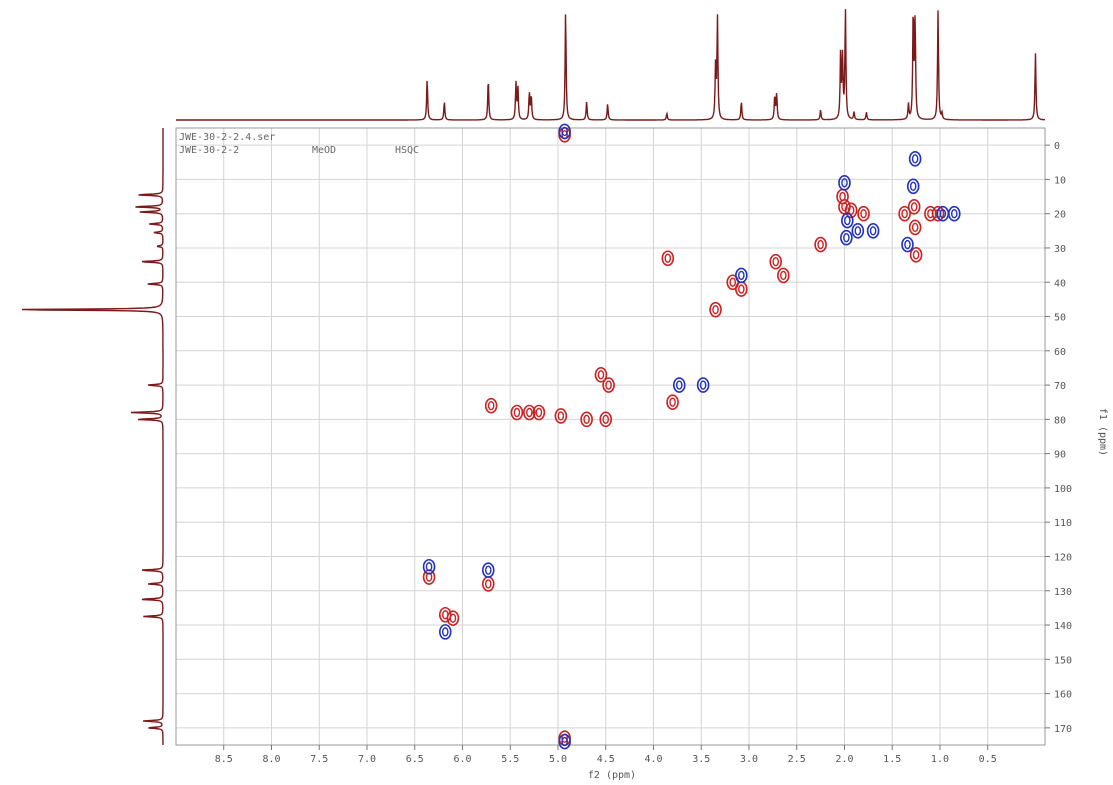 The height and width of the screenshot is (785, 1113). What do you see at coordinates (653, 759) in the screenshot?
I see `x-tick-label: 4.0` at bounding box center [653, 759].